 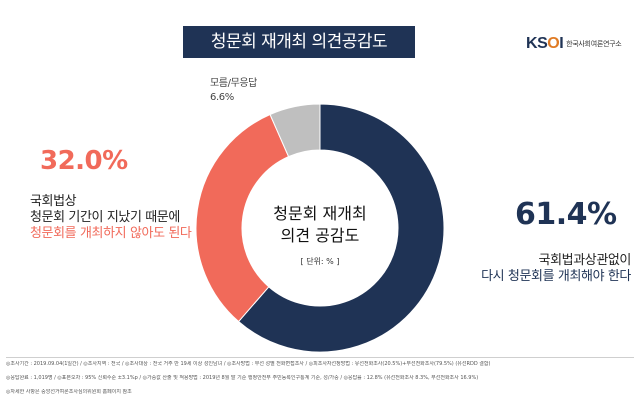 I want to click on unit-label: [ 단위: % ], so click(x=320, y=261).